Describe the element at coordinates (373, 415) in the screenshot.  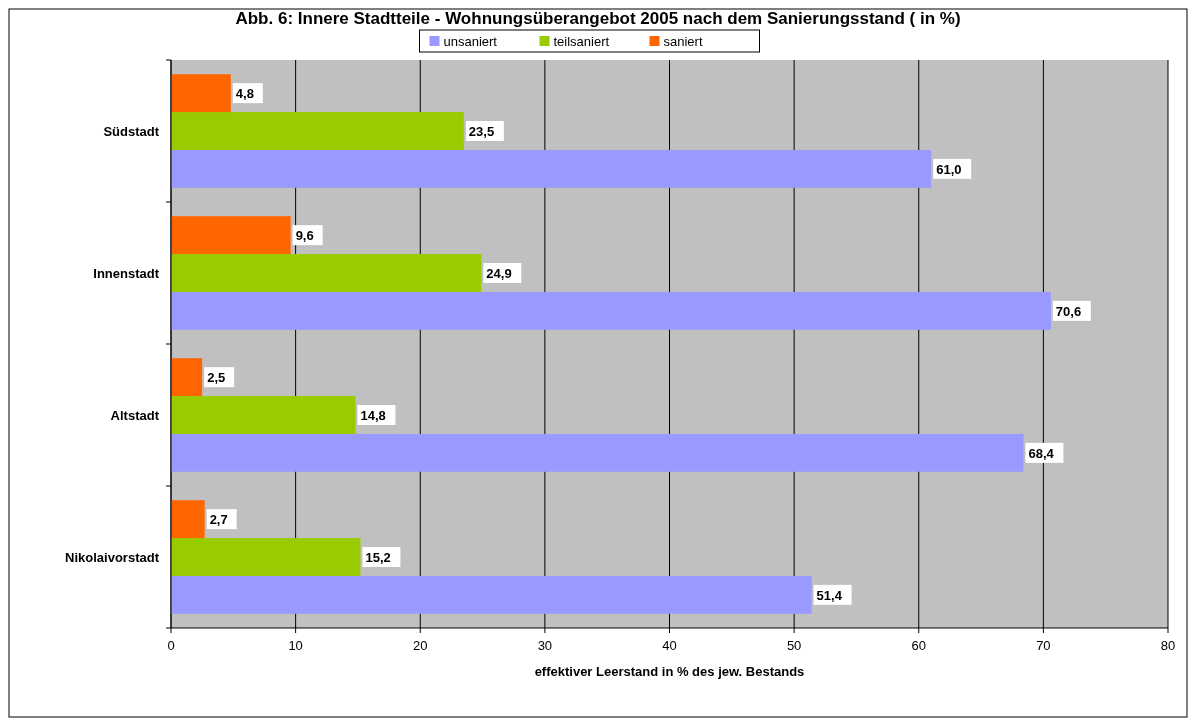
I see `data-label: 14,8` at that location.